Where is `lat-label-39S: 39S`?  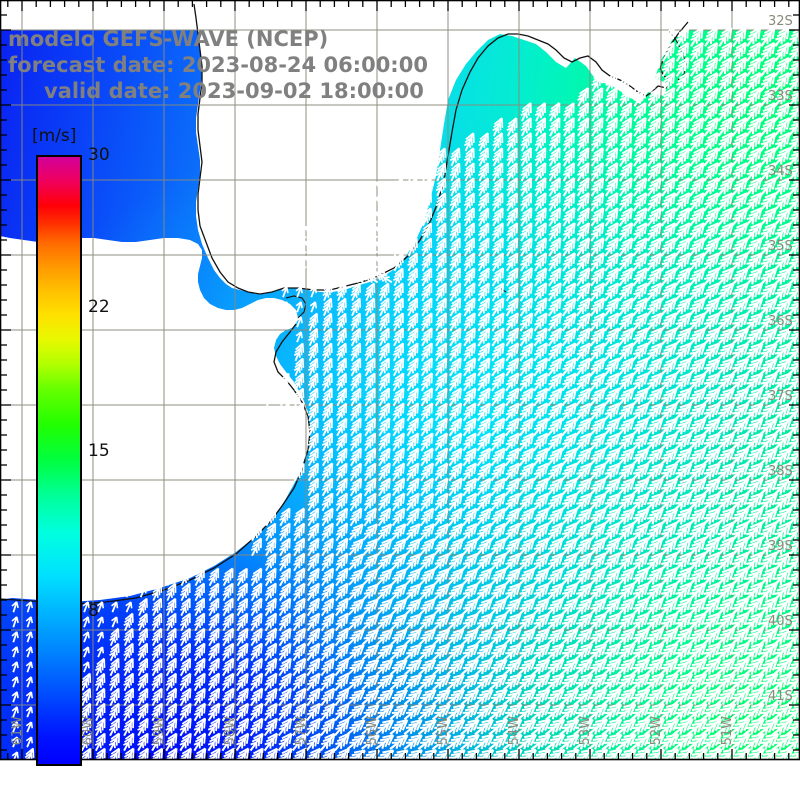
lat-label-39S: 39S is located at coordinates (780, 546).